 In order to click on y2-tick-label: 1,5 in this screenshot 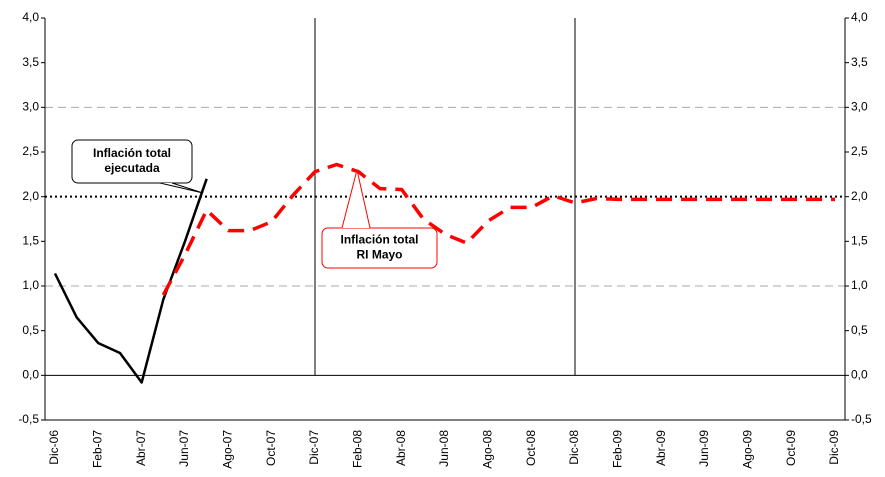, I will do `click(859, 241)`.